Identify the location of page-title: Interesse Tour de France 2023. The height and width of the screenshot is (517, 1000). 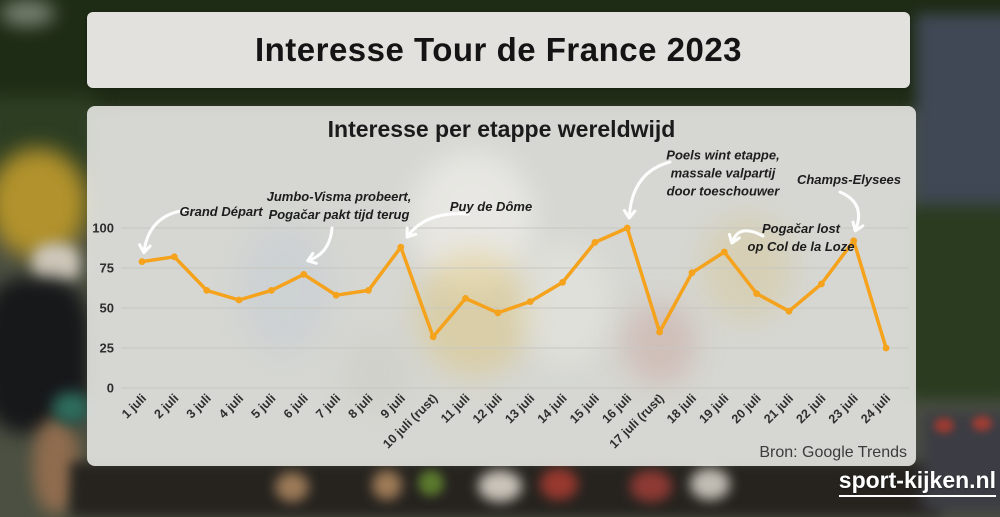
(498, 49).